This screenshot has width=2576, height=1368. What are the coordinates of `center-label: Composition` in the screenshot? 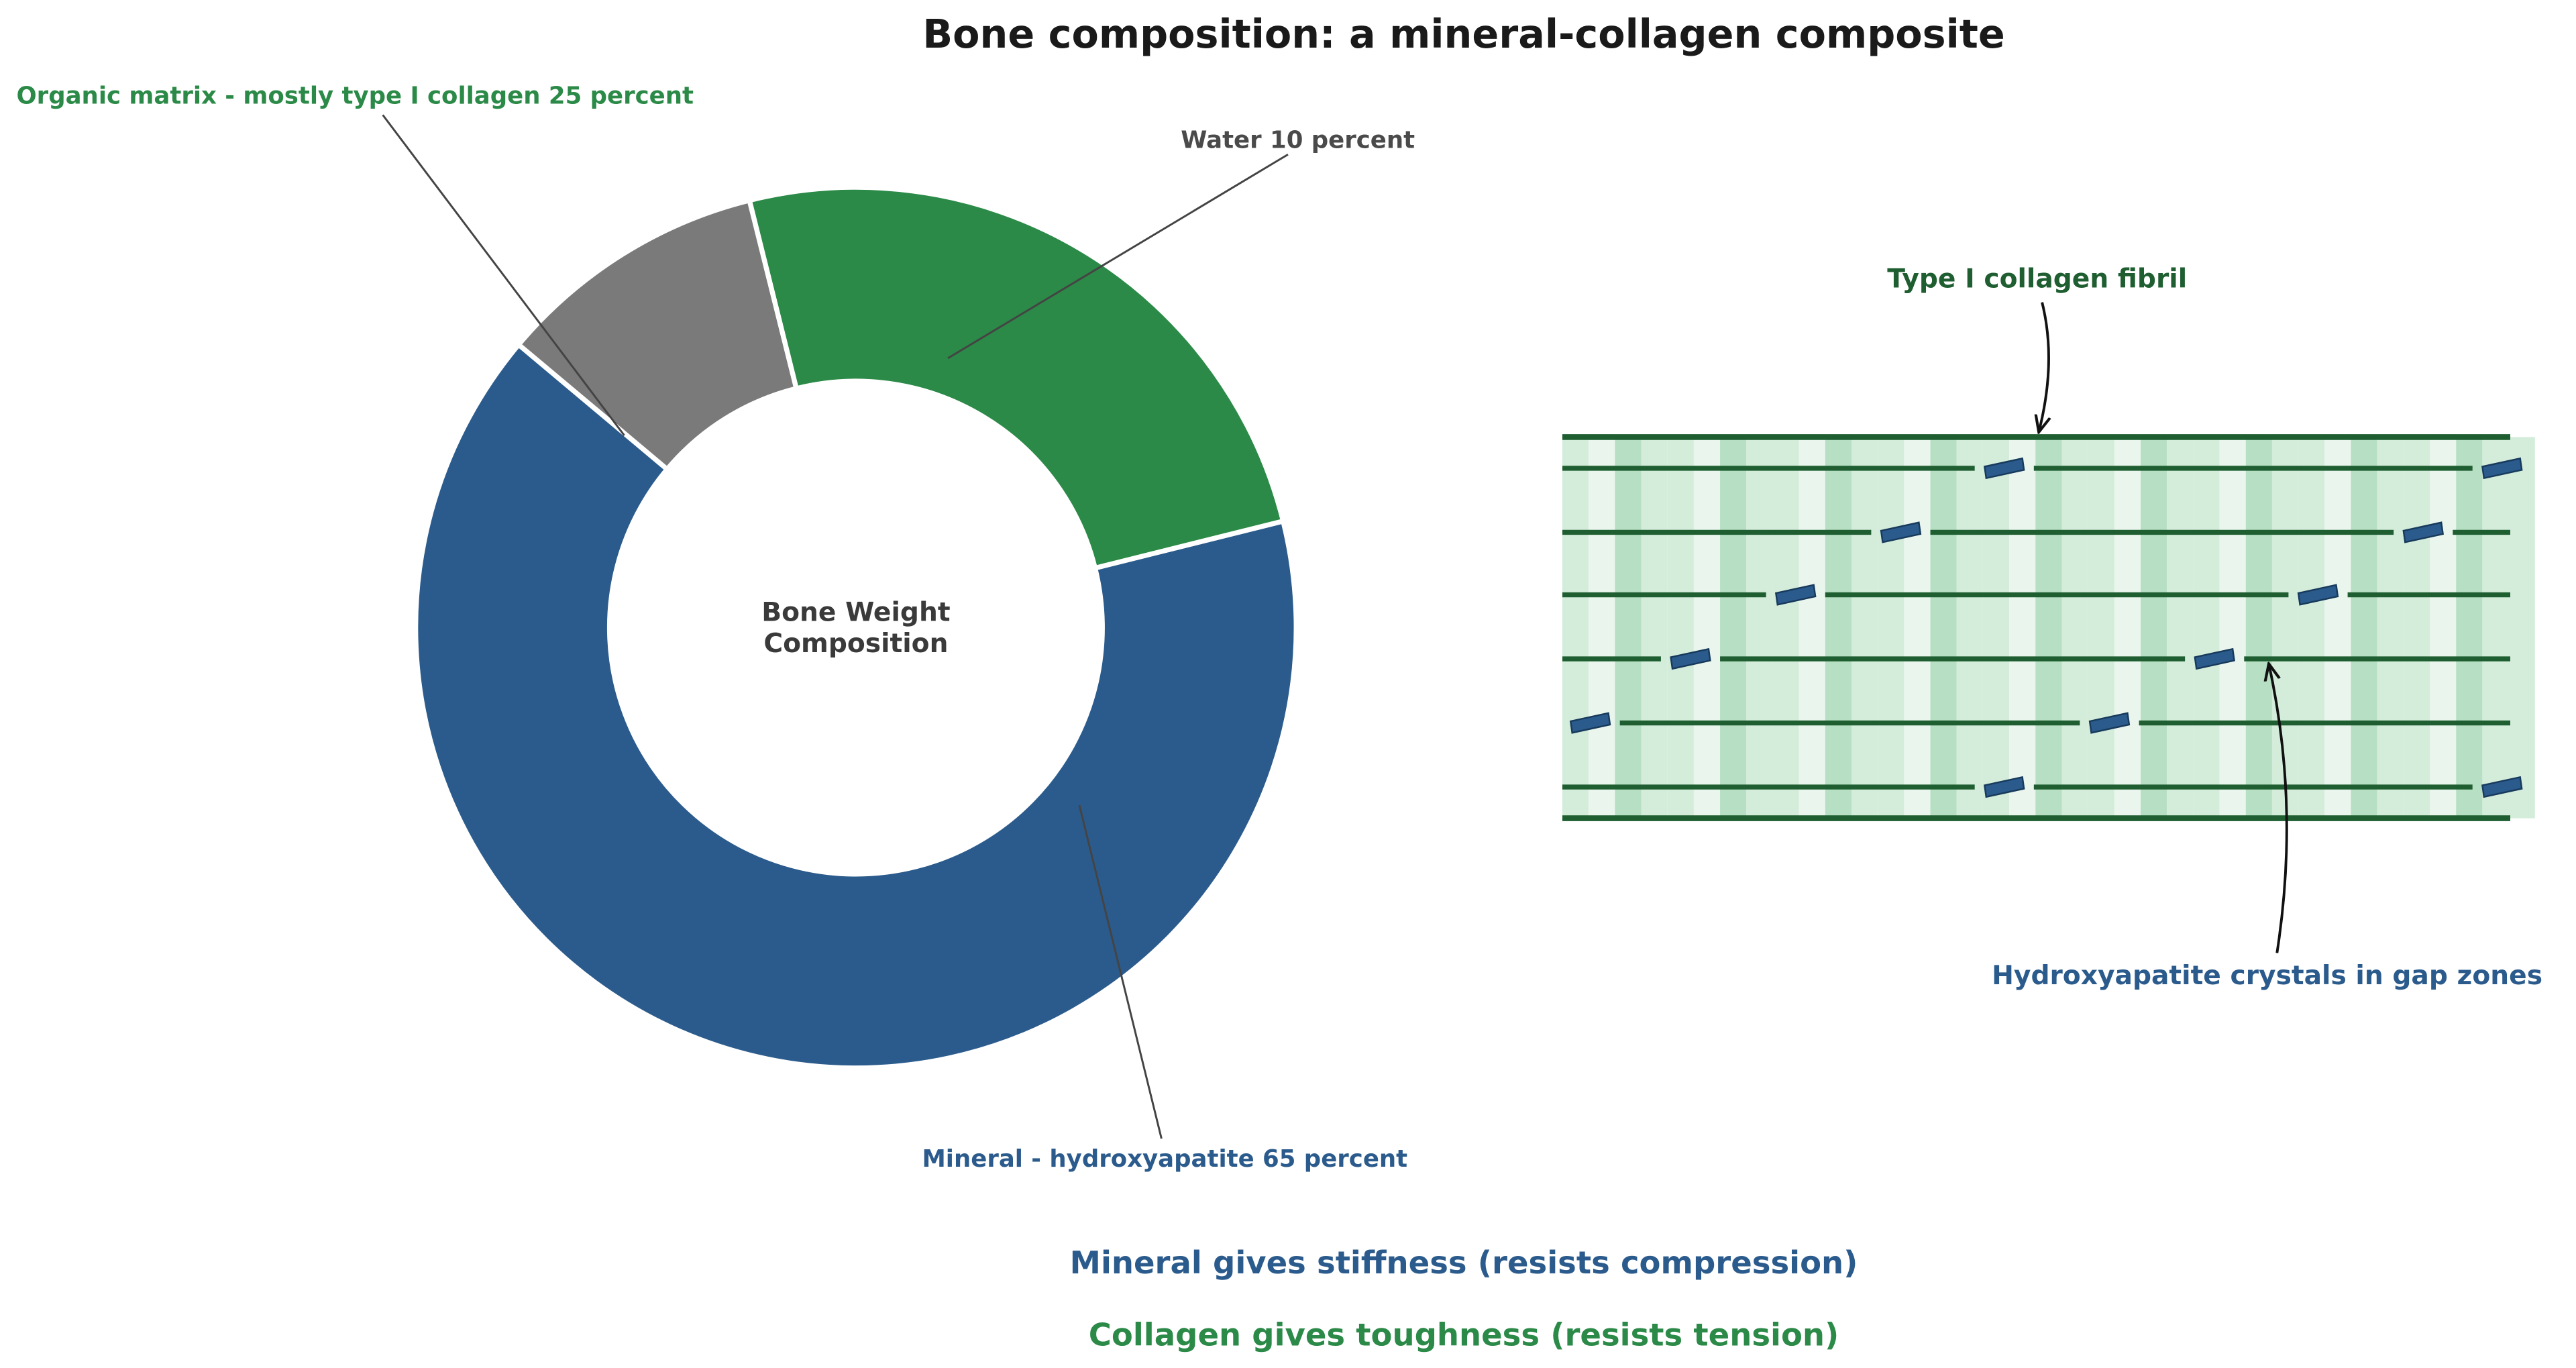 It's located at (855, 644).